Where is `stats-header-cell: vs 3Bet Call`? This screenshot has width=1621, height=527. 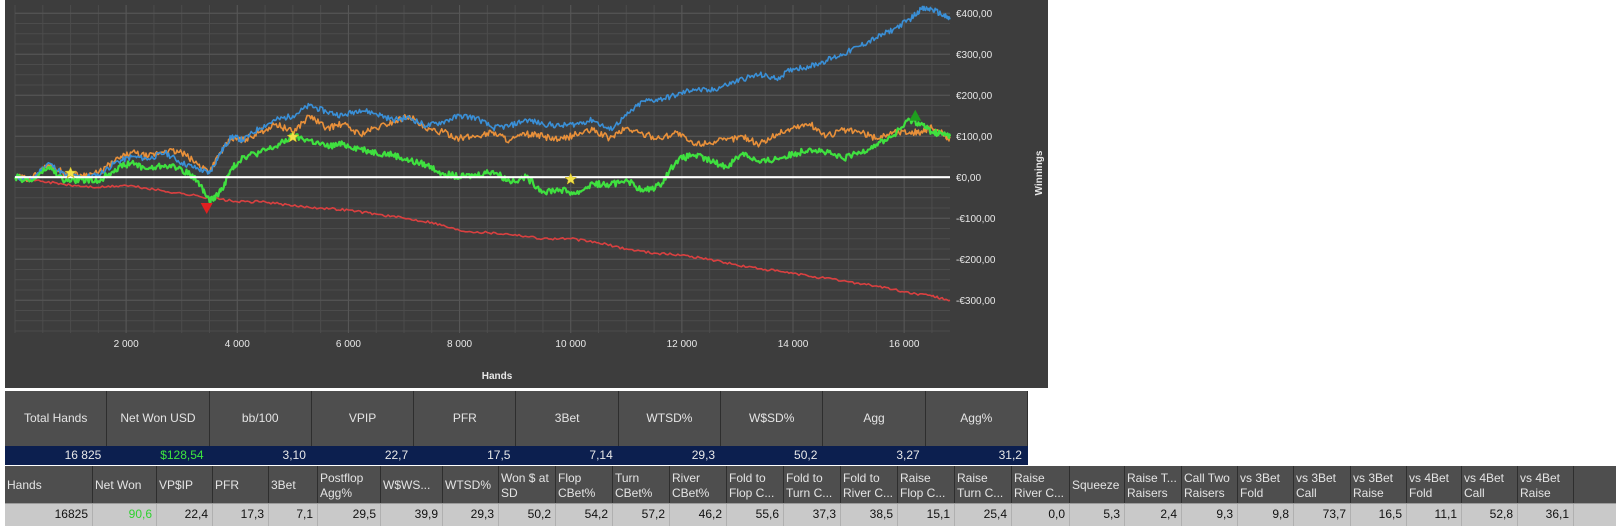 stats-header-cell: vs 3Bet Call is located at coordinates (1322, 484).